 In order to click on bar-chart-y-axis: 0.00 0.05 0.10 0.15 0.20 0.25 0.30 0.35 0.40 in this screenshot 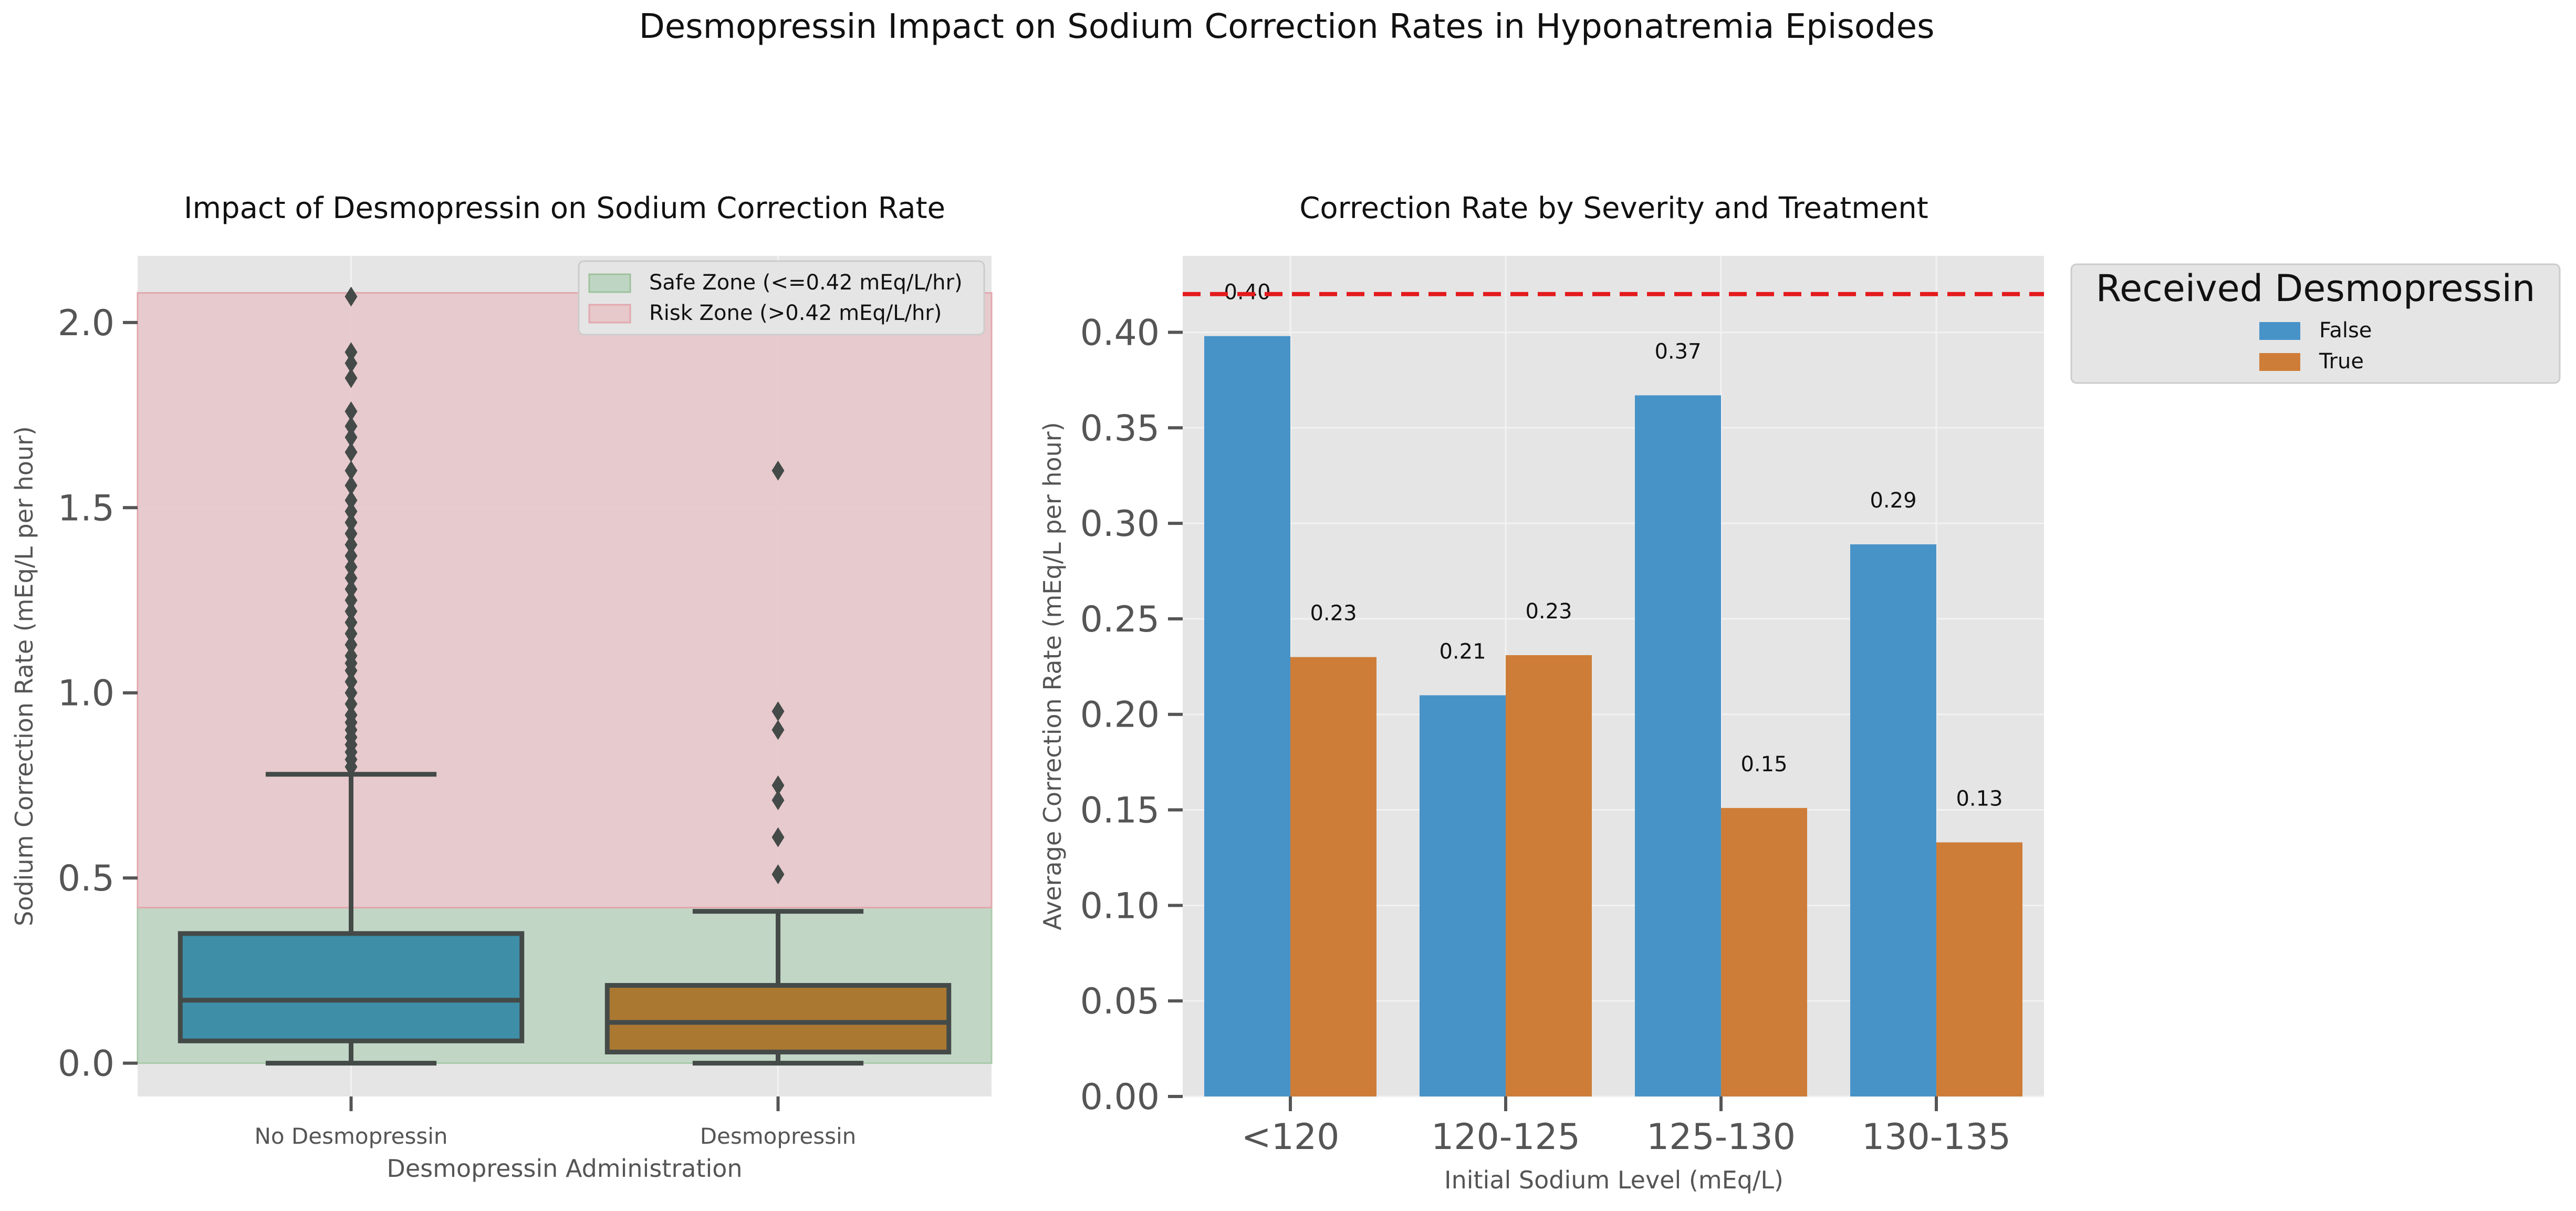, I will do `click(1131, 715)`.